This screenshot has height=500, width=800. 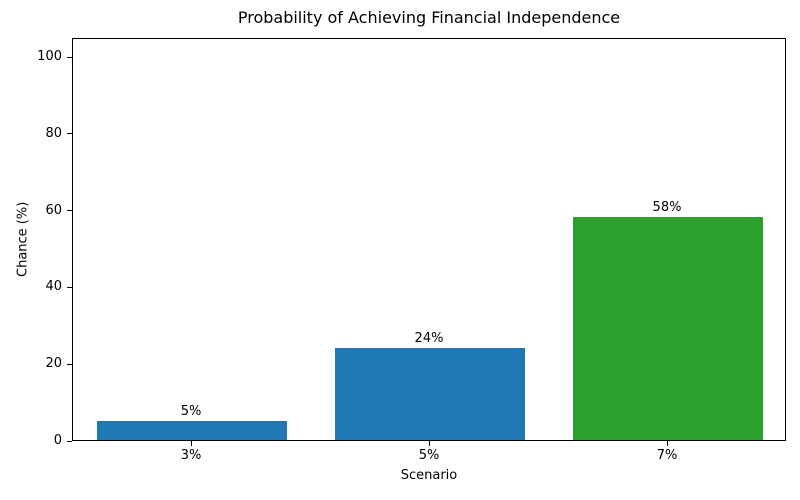 What do you see at coordinates (429, 475) in the screenshot?
I see `x-axis-label: Scenario` at bounding box center [429, 475].